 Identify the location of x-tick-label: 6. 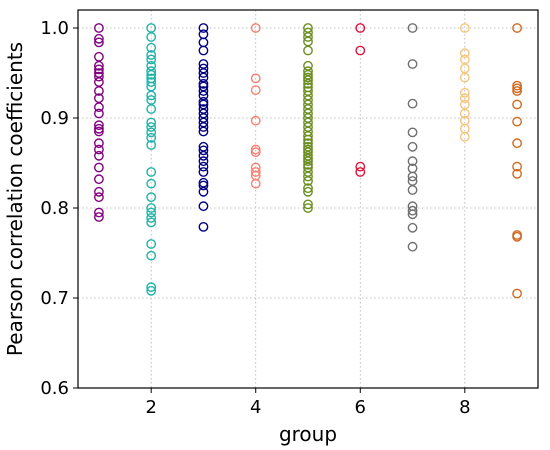
(360, 407).